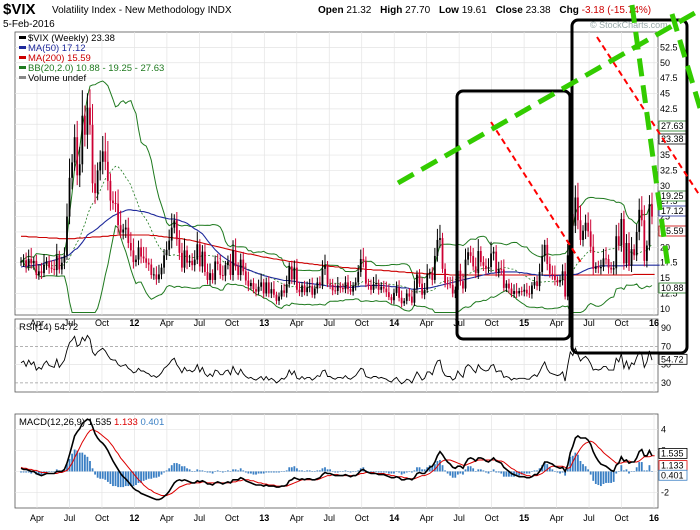 This screenshot has height=530, width=700. Describe the element at coordinates (336, 359) in the screenshot. I see `rsi-line` at that location.